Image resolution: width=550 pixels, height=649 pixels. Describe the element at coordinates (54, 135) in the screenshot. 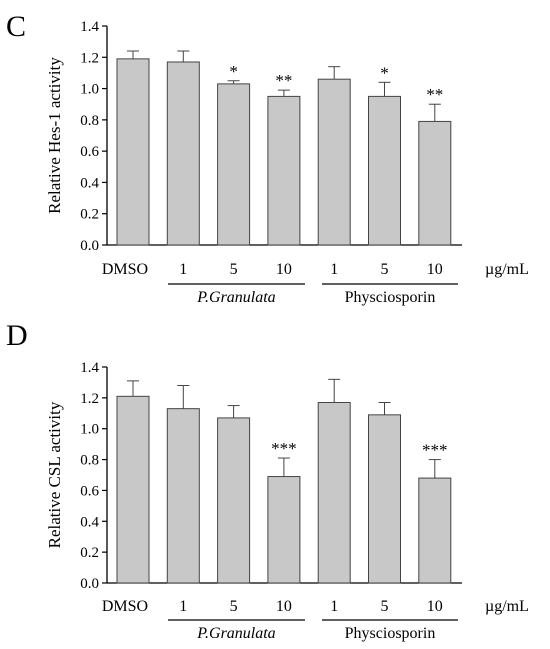

I see `y-axis-title: Relative Hes-1 activity` at that location.